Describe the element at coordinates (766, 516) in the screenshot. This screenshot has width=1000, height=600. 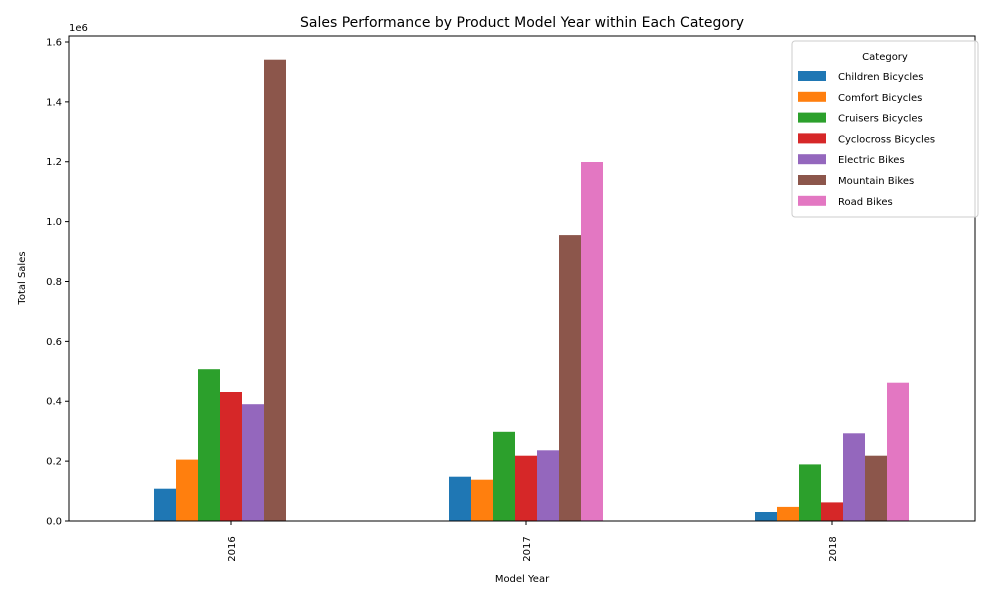
I see `bar-children-bicycles-2018` at that location.